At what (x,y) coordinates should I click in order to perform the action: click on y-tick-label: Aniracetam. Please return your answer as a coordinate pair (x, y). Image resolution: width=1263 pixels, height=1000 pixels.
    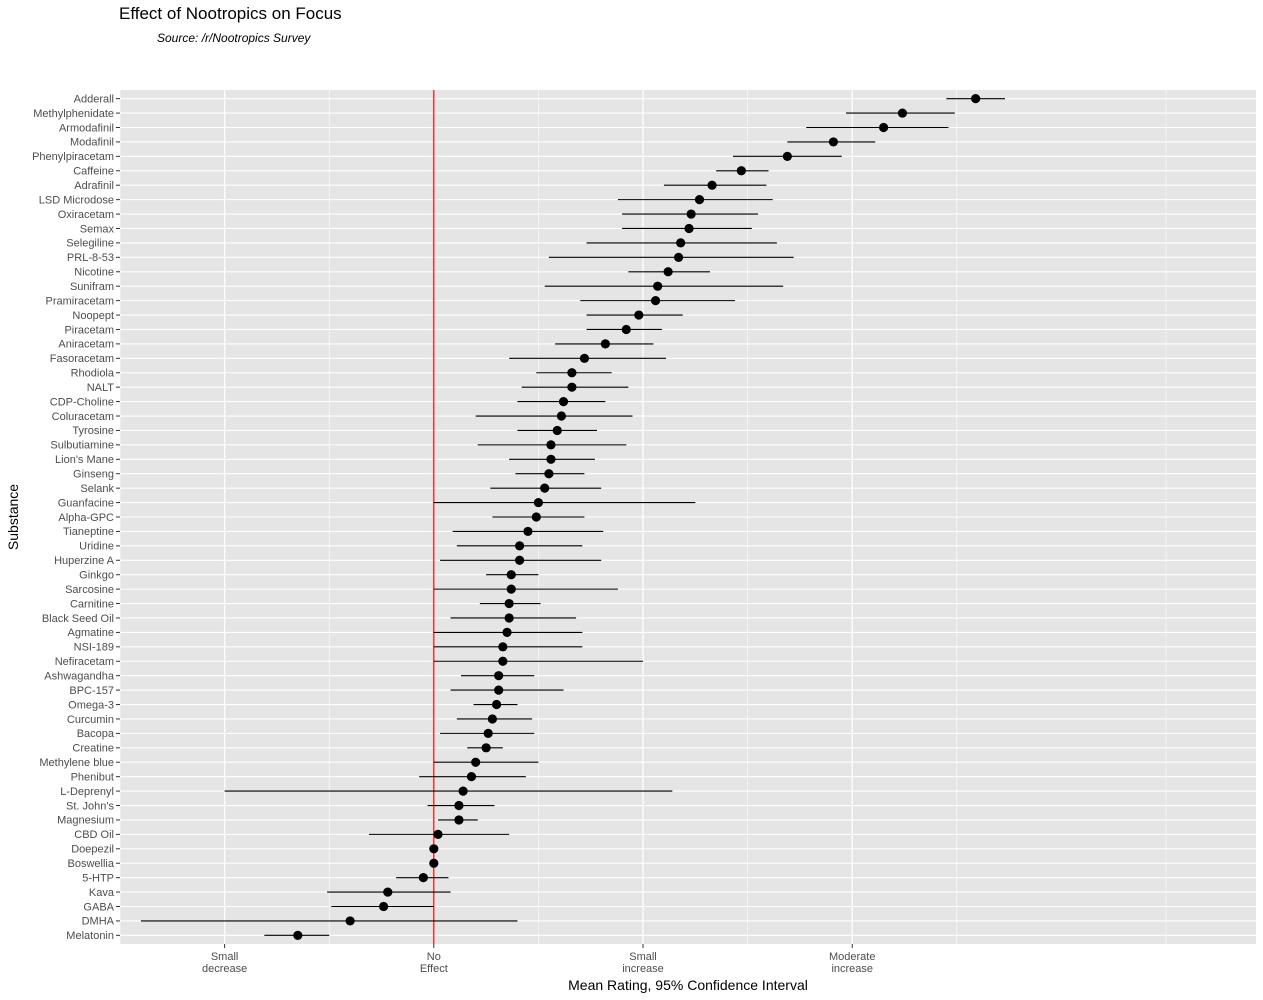
    Looking at the image, I should click on (86, 345).